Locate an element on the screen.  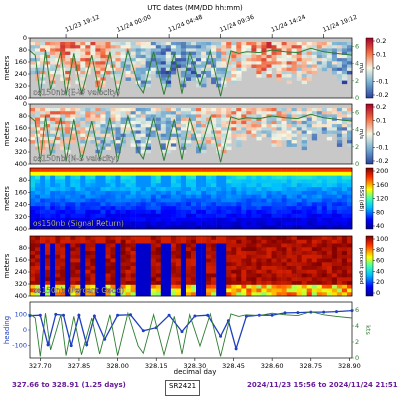
heading-point is located at coordinates (336, 312).